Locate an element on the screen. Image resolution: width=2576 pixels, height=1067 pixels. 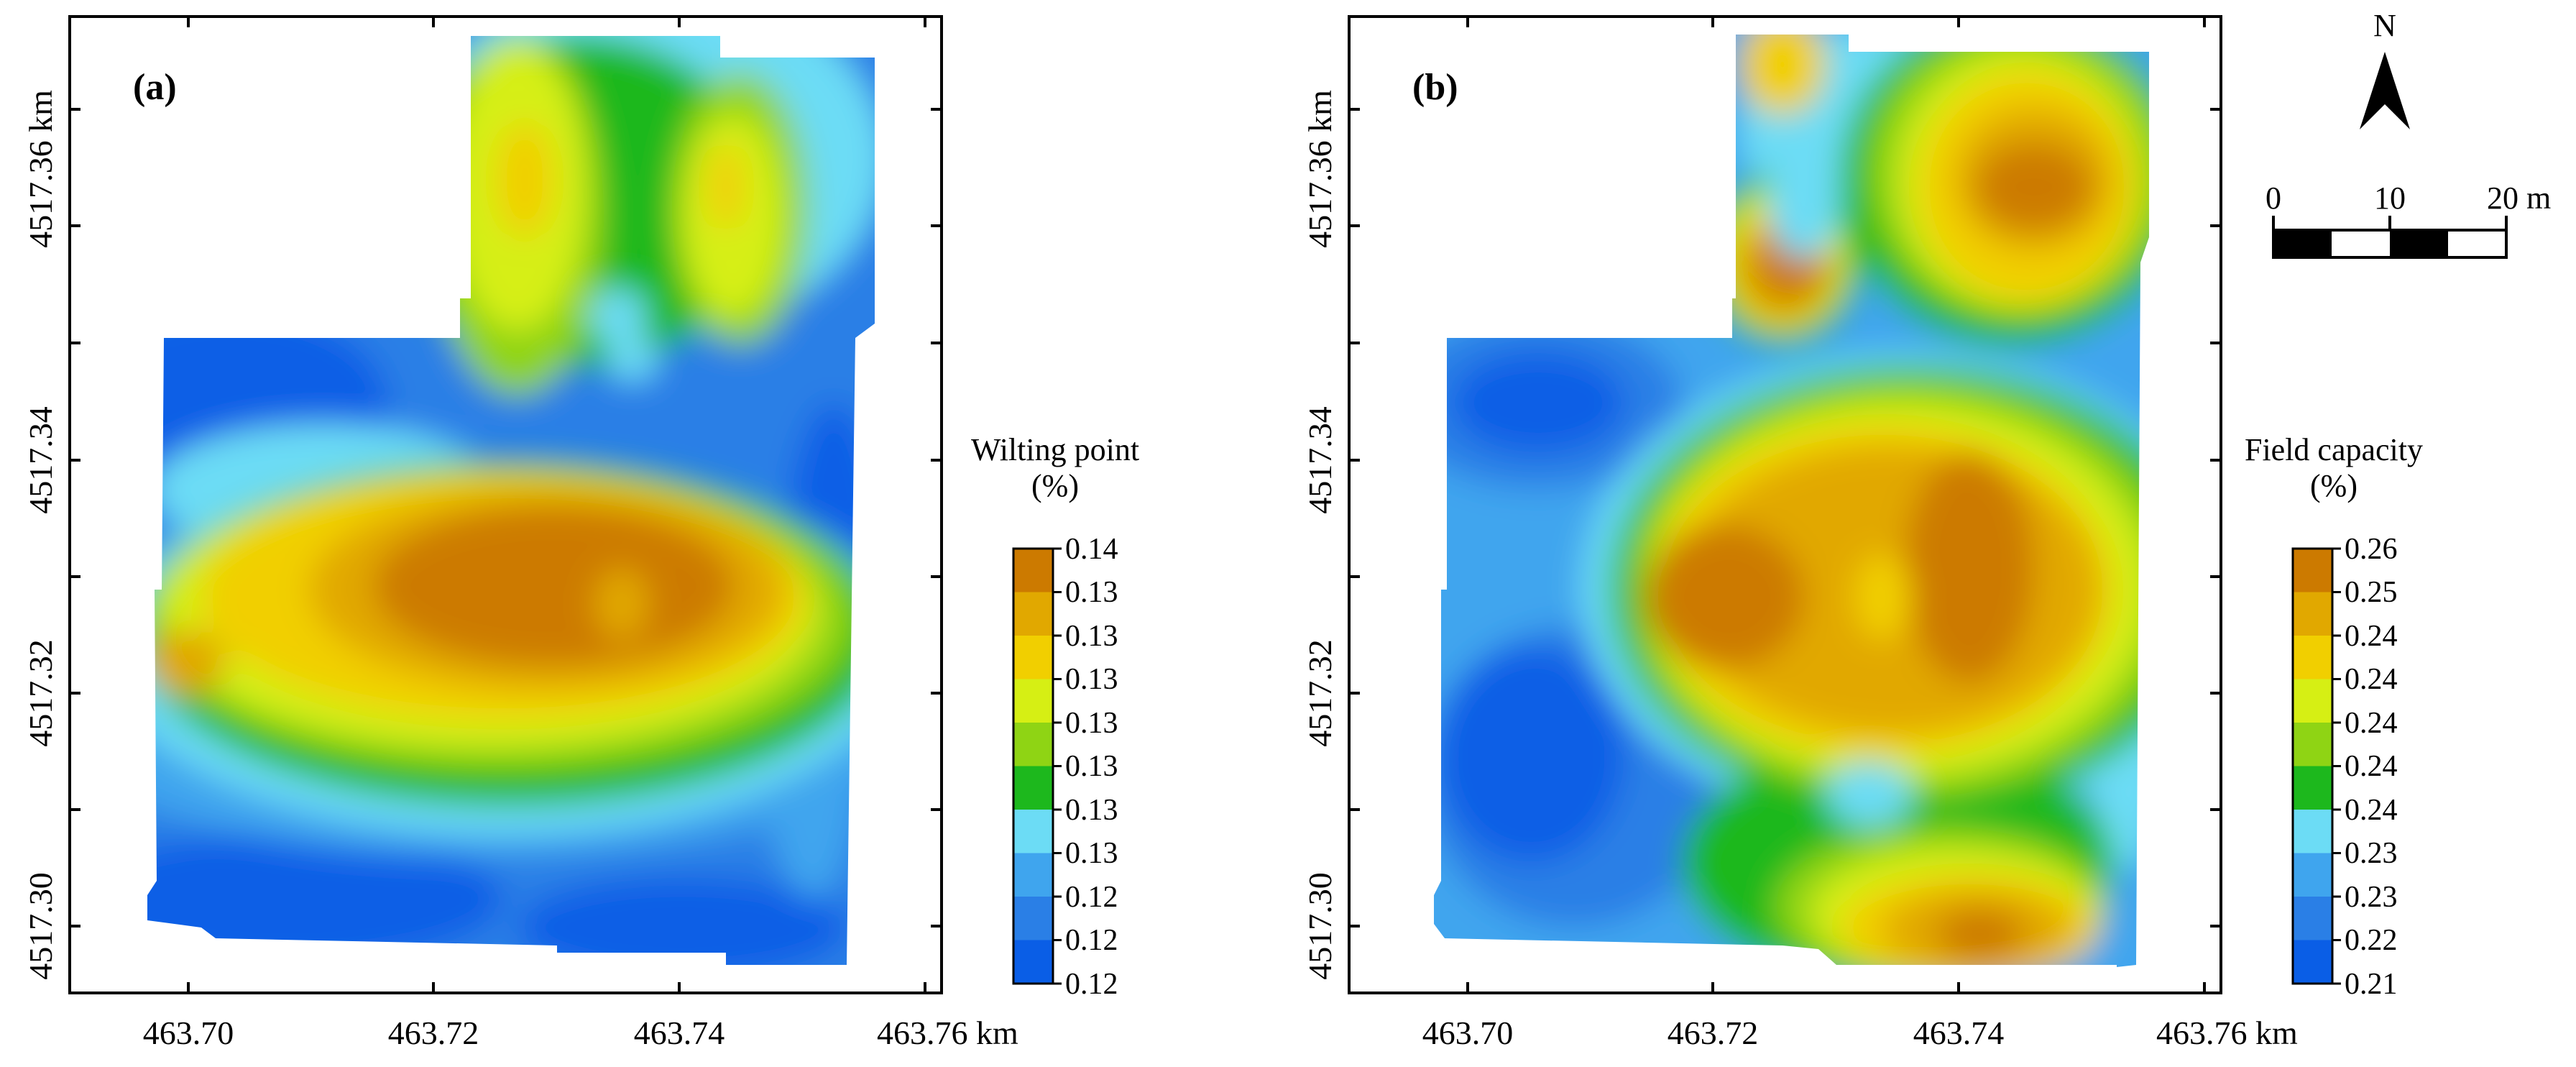
scale-label: 20 m is located at coordinates (2519, 198).